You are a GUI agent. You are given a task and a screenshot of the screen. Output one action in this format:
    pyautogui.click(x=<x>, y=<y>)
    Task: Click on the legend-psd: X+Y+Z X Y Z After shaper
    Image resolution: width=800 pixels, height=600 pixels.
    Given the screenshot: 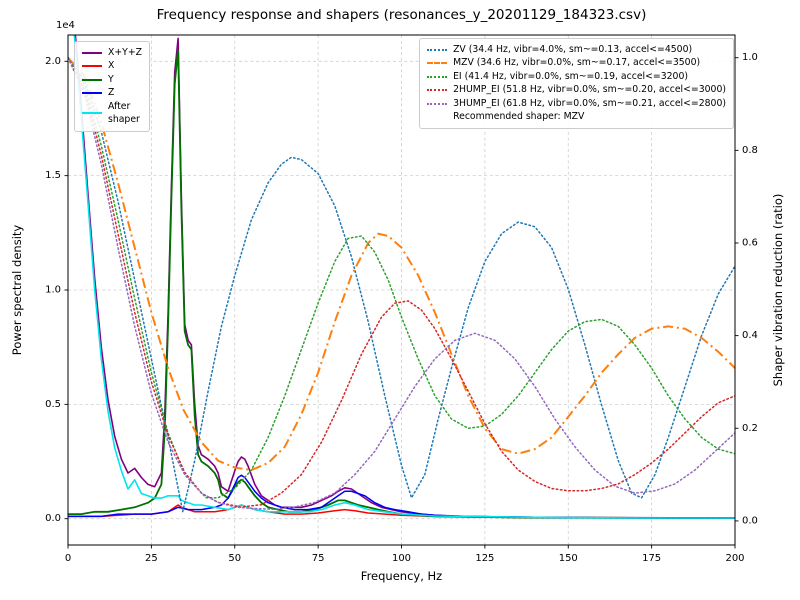 What is the action you would take?
    pyautogui.click(x=112, y=86)
    